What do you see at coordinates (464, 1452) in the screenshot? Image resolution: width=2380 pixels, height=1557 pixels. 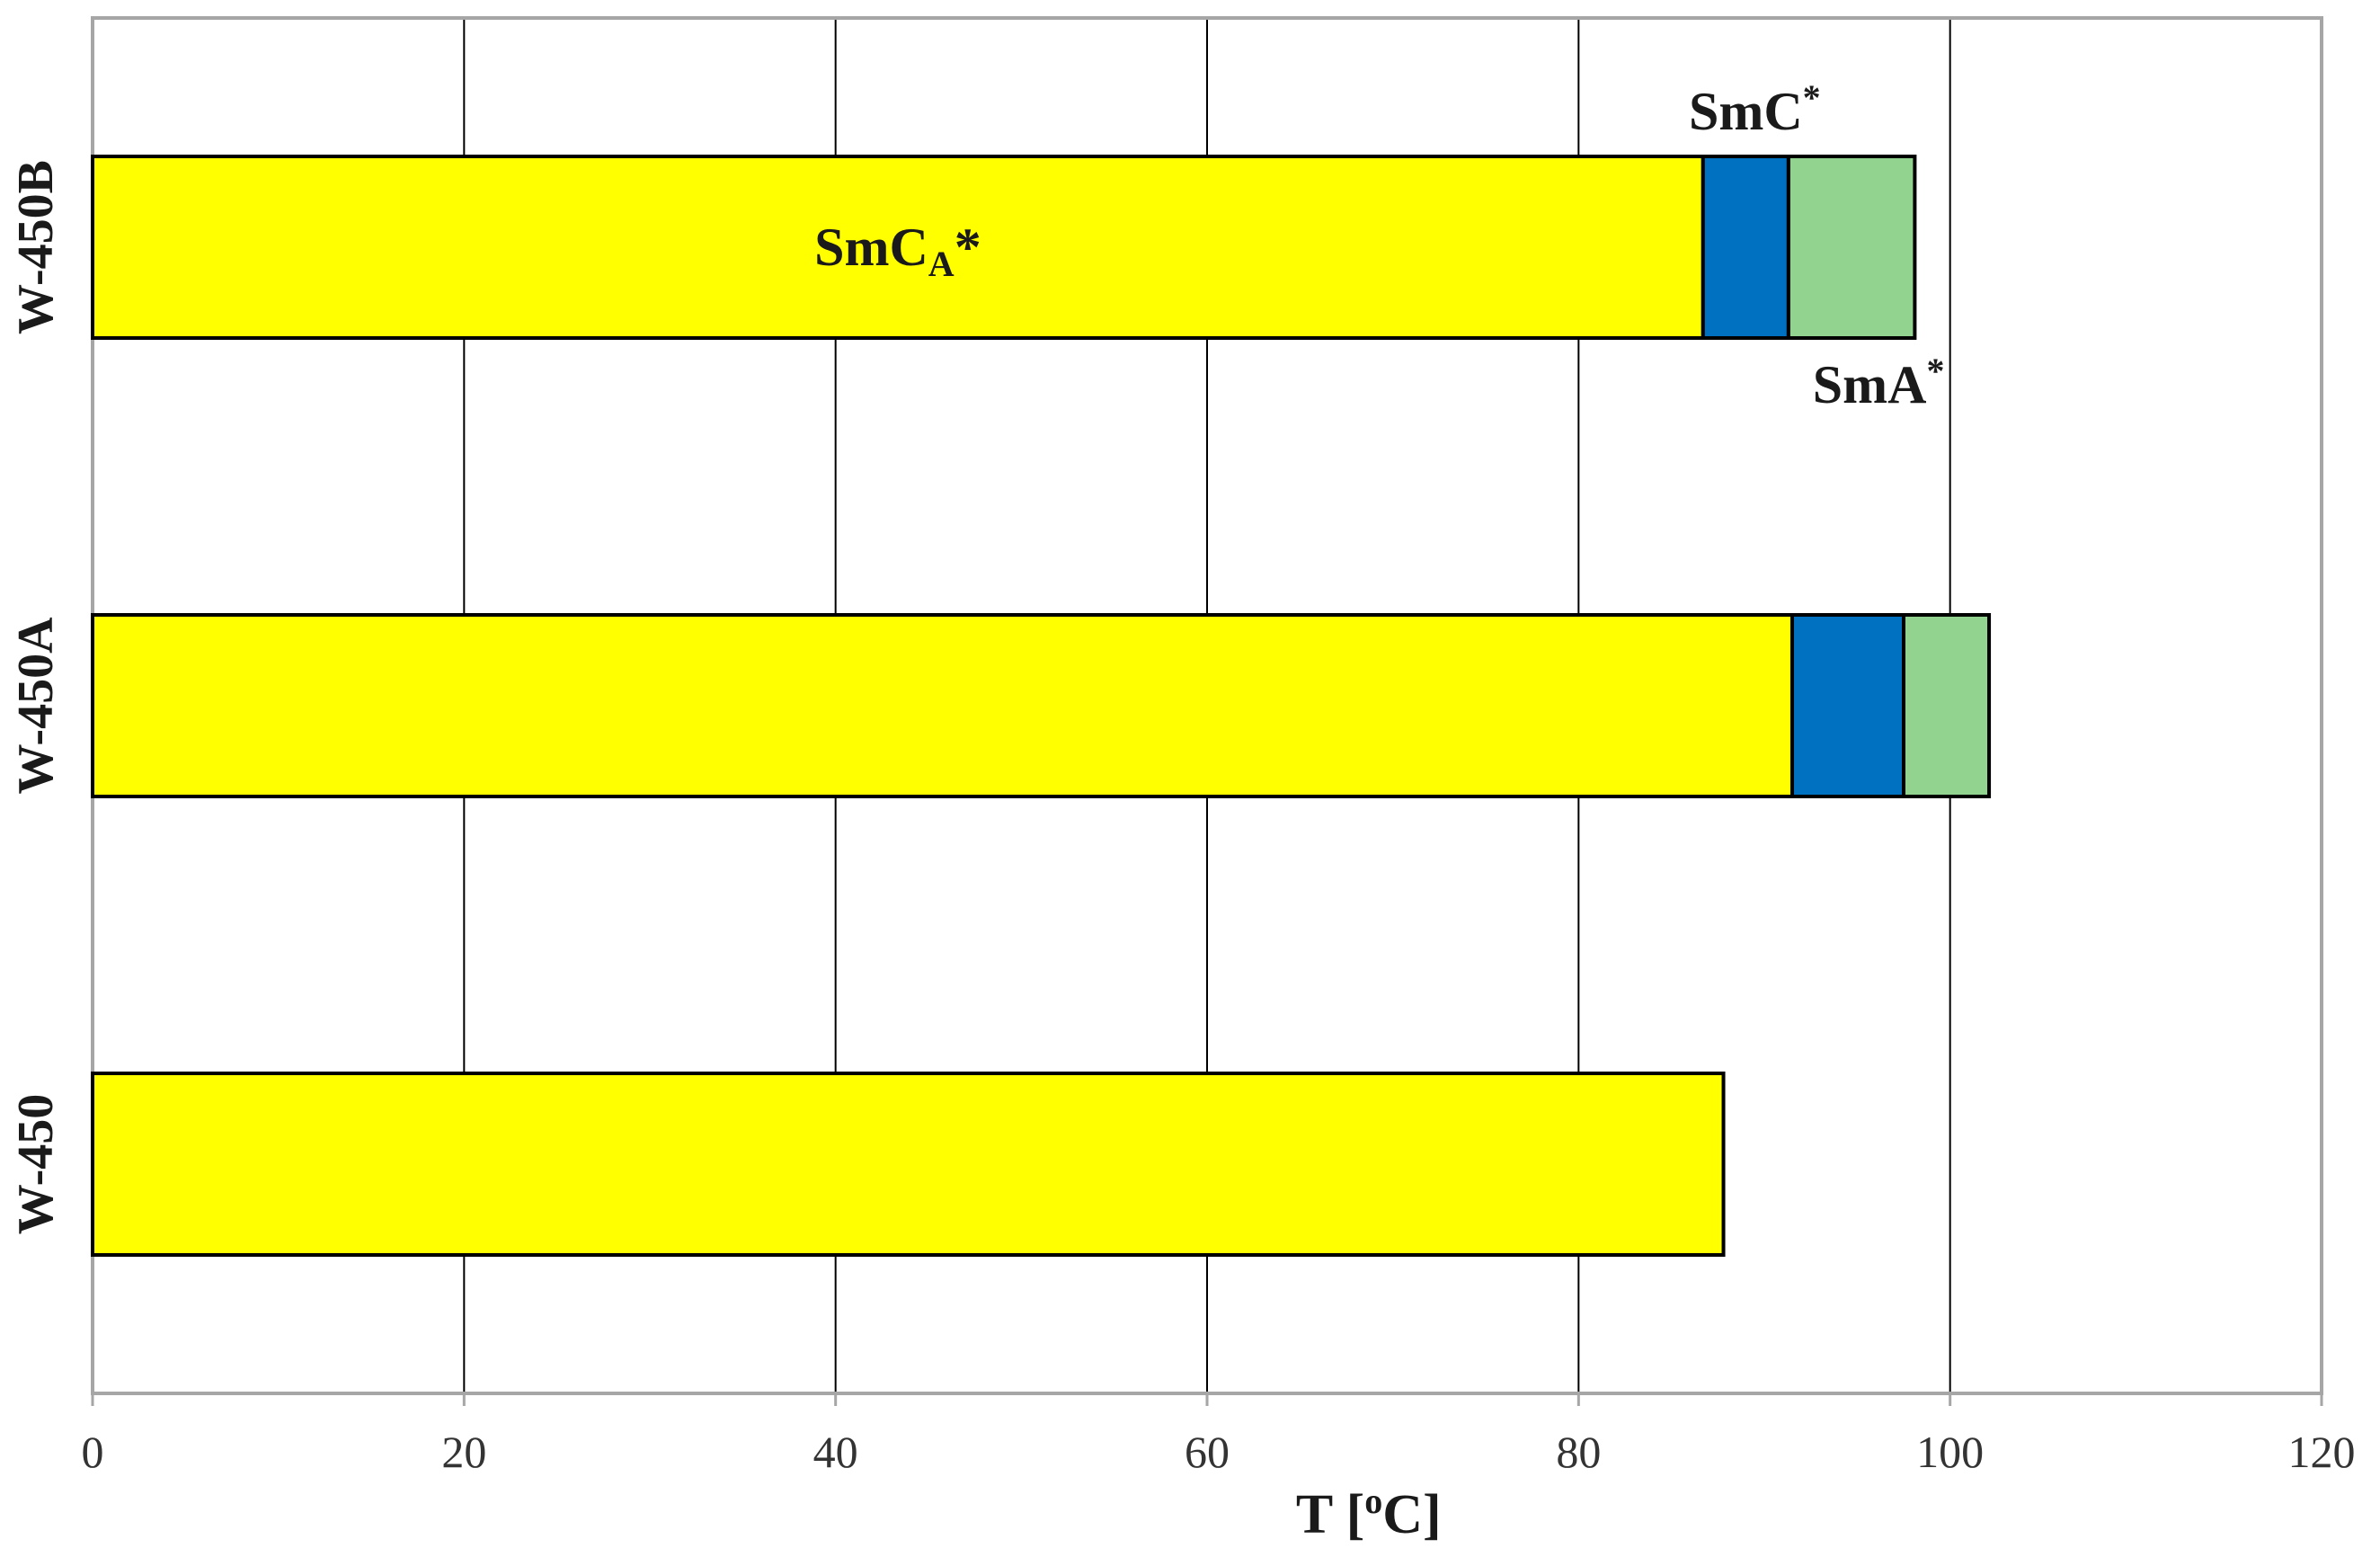 I see `x-tick-label: 20` at bounding box center [464, 1452].